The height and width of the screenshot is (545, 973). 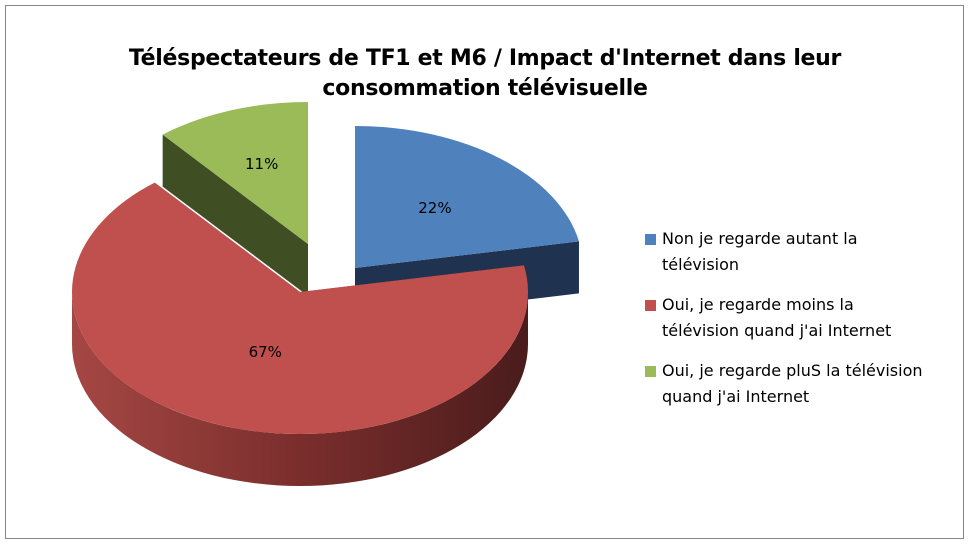 What do you see at coordinates (650, 305) in the screenshot?
I see `legend-swatch-red` at bounding box center [650, 305].